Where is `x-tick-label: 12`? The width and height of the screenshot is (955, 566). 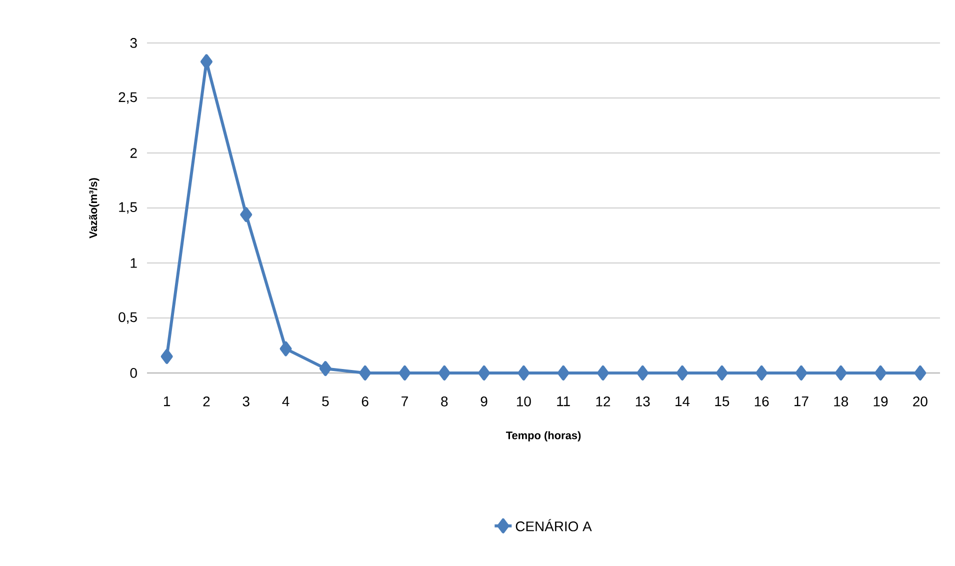 x-tick-label: 12 is located at coordinates (603, 401).